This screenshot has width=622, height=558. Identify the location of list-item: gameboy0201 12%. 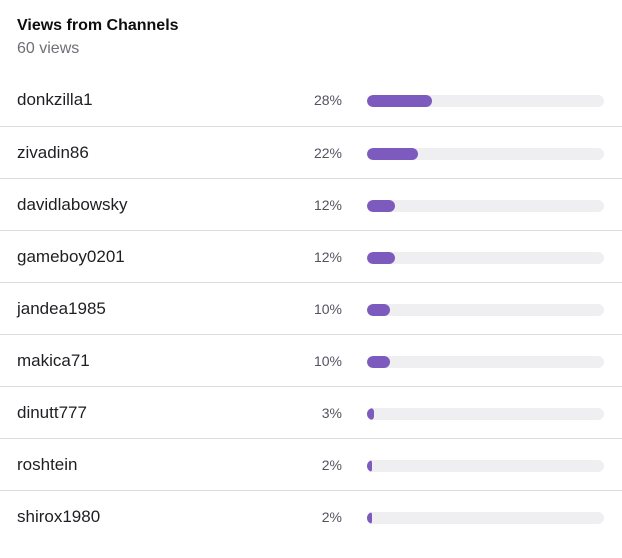
(311, 257).